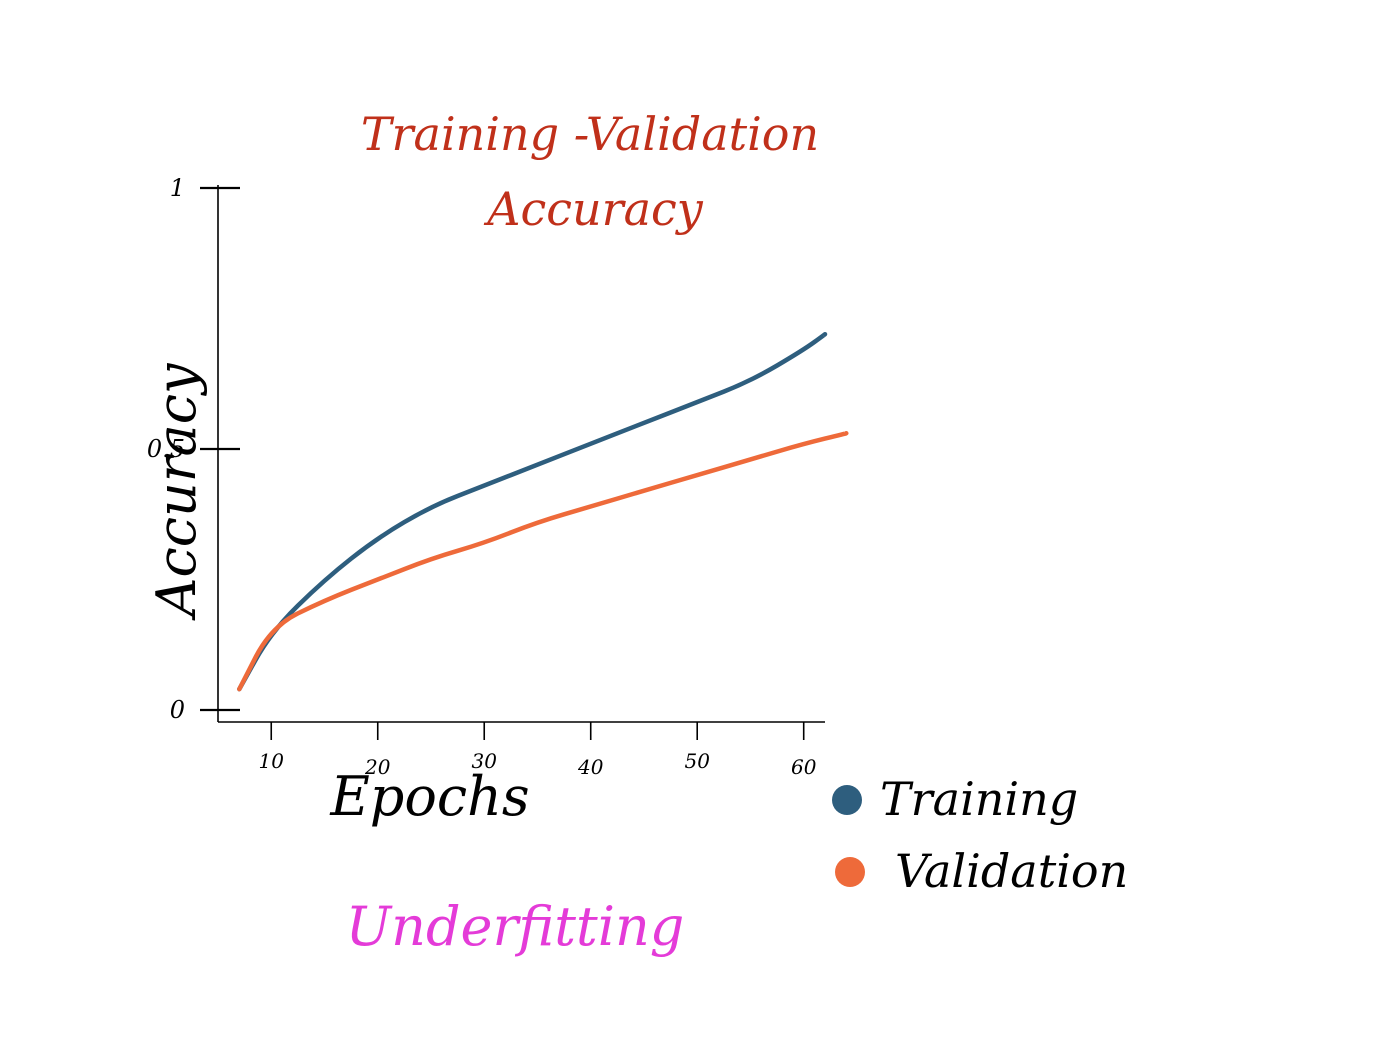 The image size is (1400, 1050). What do you see at coordinates (980, 835) in the screenshot?
I see `legend: Training Validation` at bounding box center [980, 835].